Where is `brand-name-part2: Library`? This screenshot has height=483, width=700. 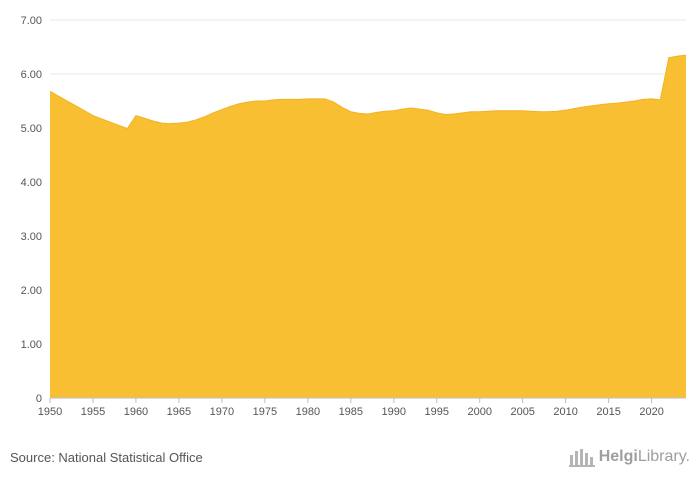 brand-name-part2: Library is located at coordinates (661, 456).